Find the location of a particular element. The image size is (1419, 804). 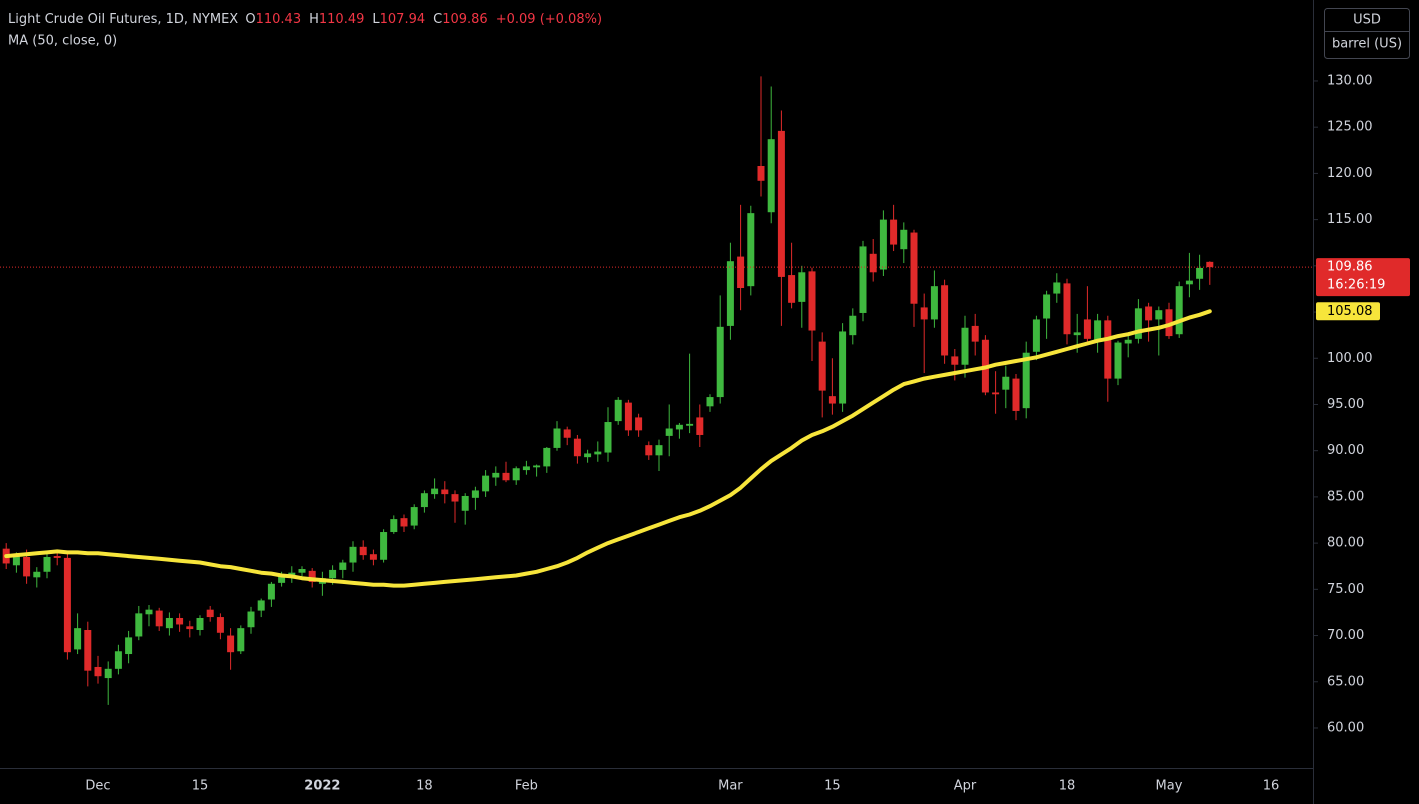

ma-legend: MA (50, close, 0) is located at coordinates (62, 41).